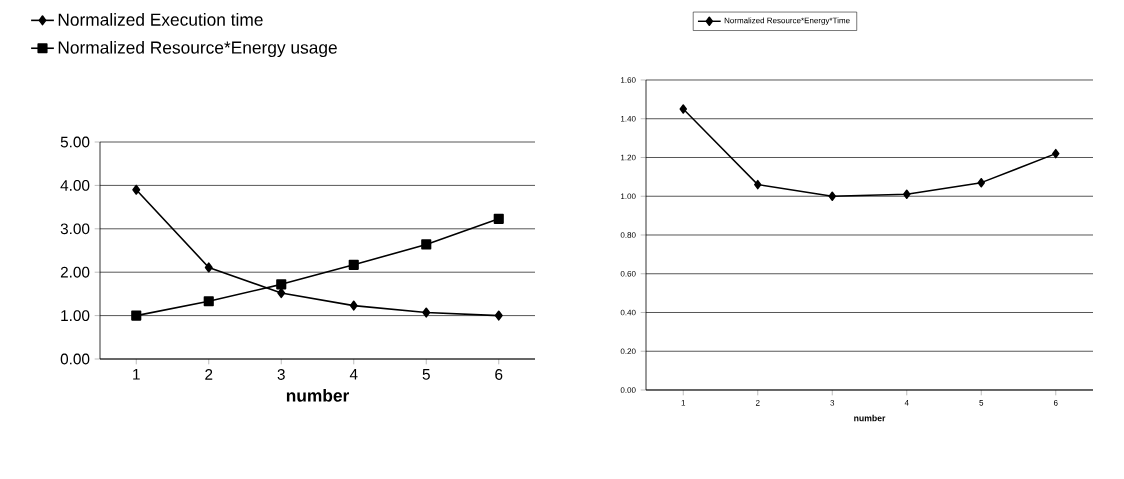  I want to click on legend-label: Normalized Execution time, so click(160, 19).